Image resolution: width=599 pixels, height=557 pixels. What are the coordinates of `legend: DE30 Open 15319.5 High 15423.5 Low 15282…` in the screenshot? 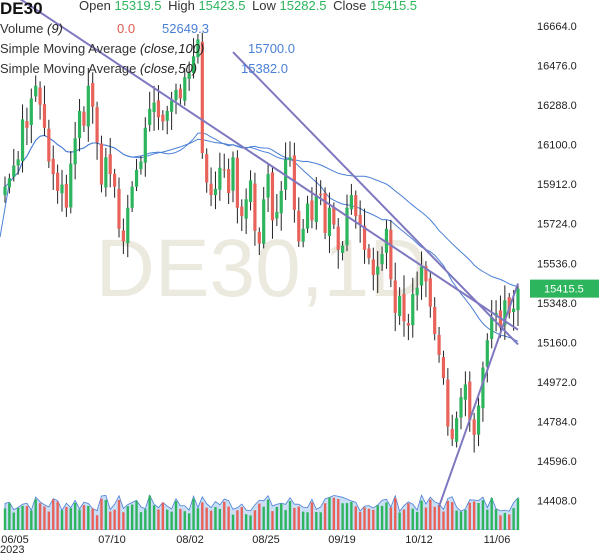 It's located at (210, 40).